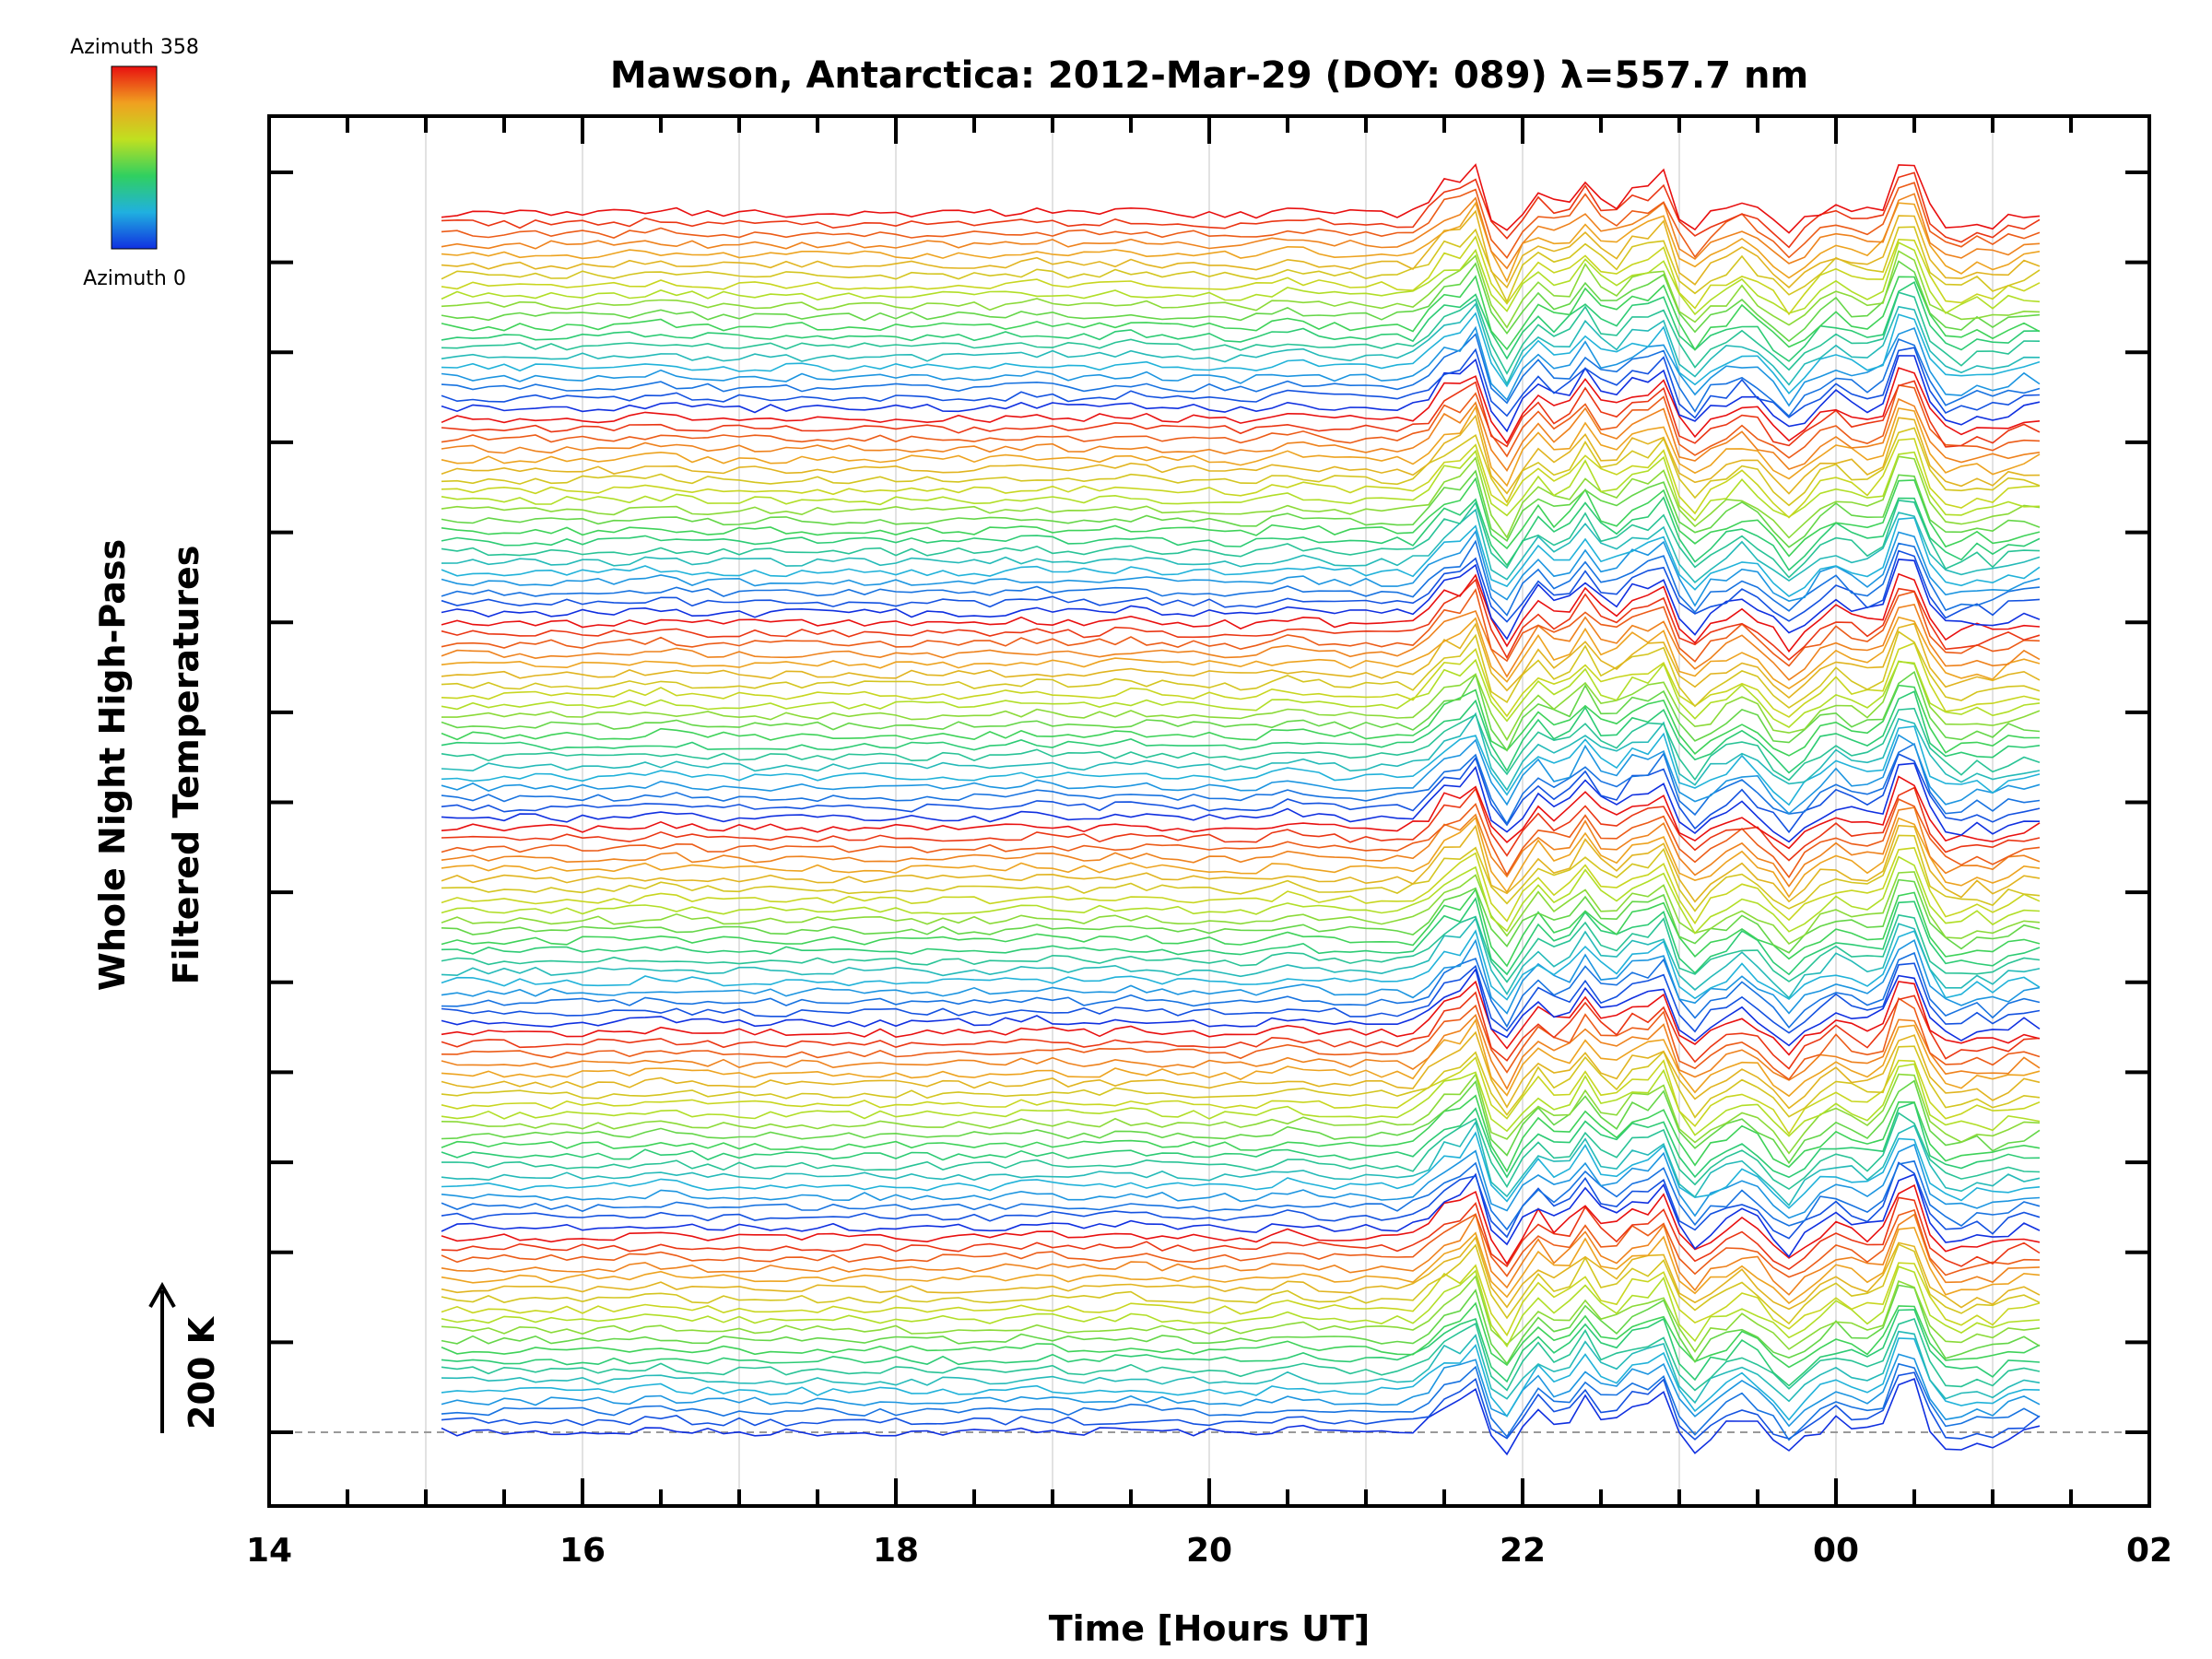  I want to click on y-axis-title-line2: Filtered Temperatures, so click(186, 765).